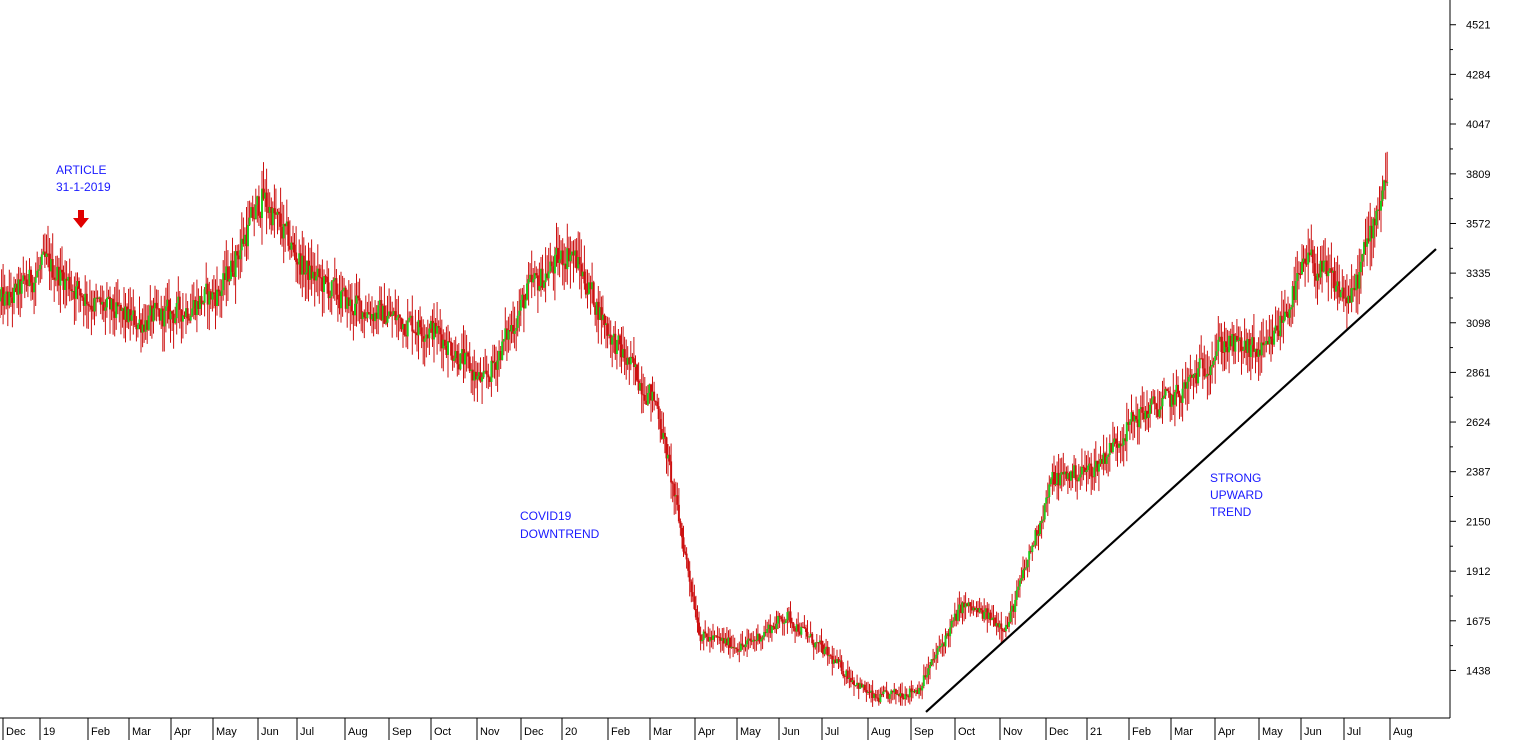  I want to click on x-tick-label: 19, so click(49, 732).